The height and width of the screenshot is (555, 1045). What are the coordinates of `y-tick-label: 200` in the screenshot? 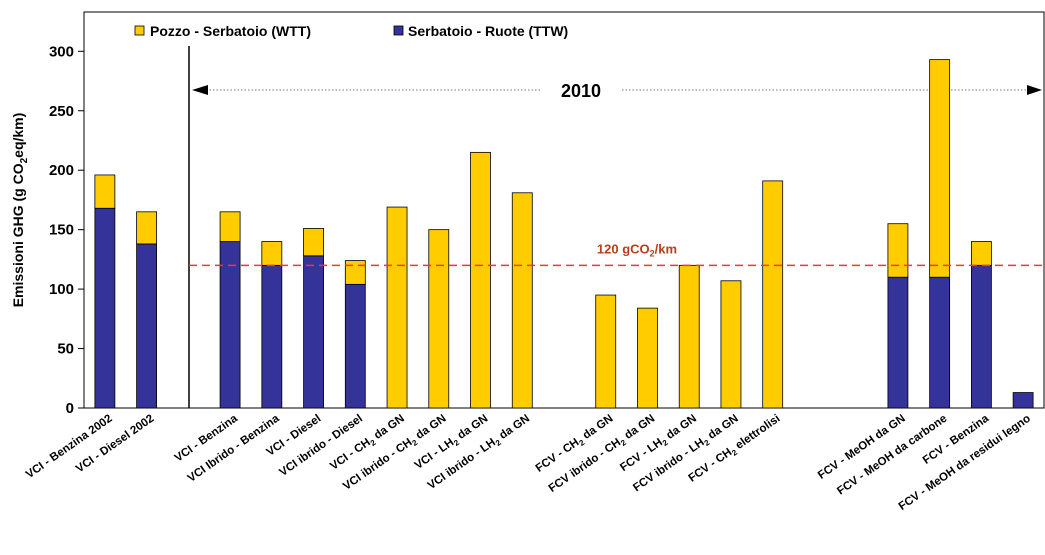 It's located at (61, 170).